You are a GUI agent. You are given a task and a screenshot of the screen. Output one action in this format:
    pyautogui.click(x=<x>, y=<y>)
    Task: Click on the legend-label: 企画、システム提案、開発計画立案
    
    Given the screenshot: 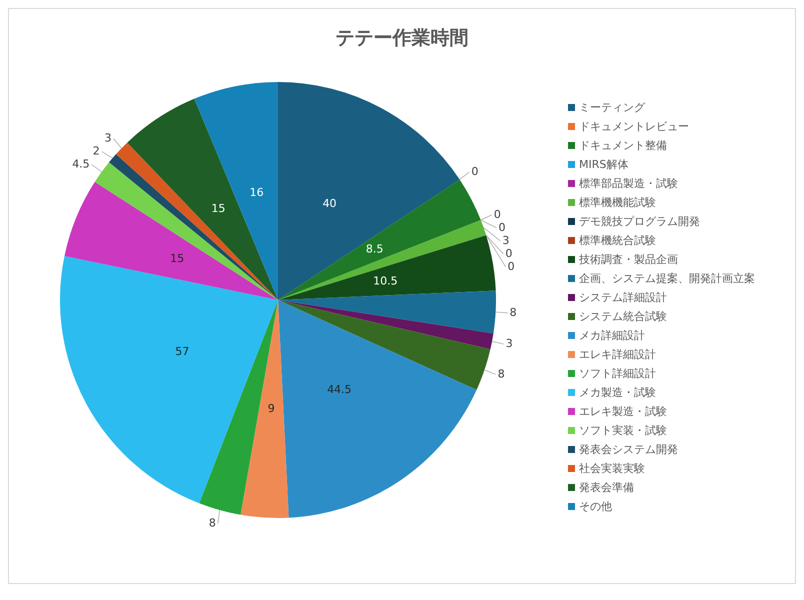 What is the action you would take?
    pyautogui.click(x=667, y=279)
    